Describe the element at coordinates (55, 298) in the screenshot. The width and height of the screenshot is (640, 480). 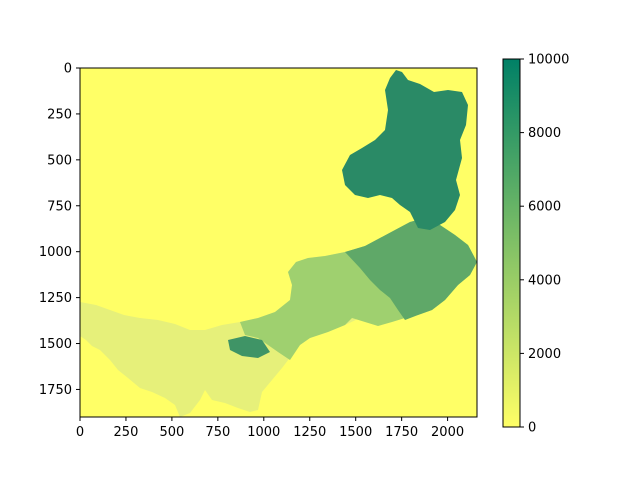
I see `y-tick-label: 1250` at that location.